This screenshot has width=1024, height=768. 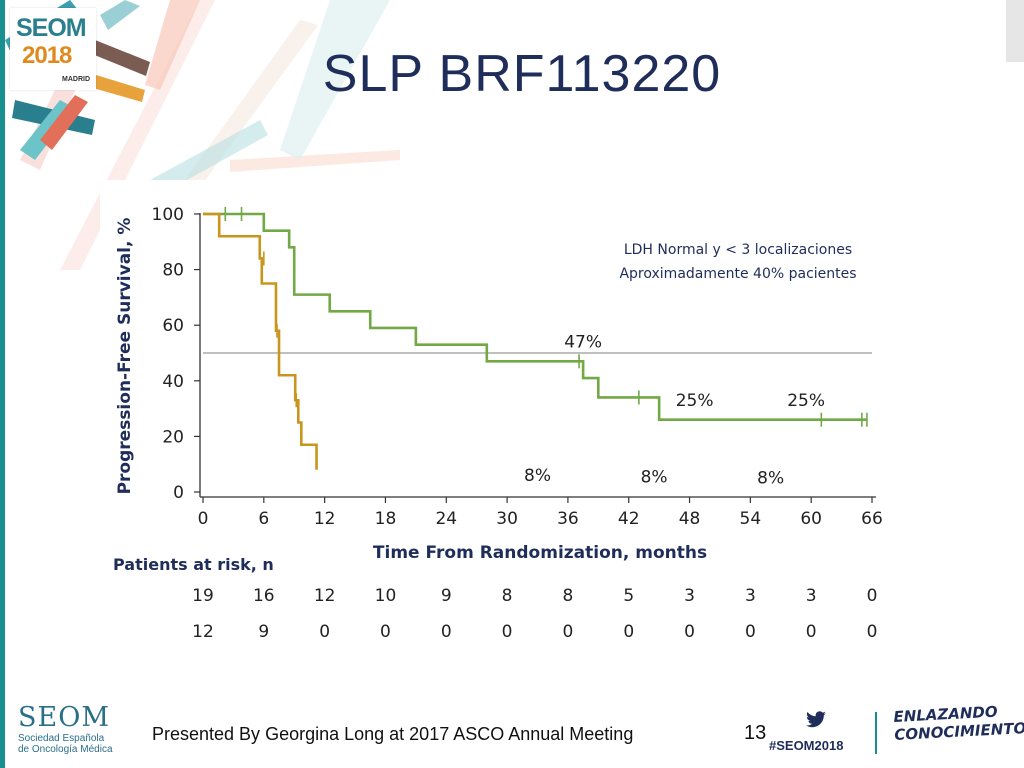 What do you see at coordinates (385, 632) in the screenshot?
I see `risk-cell-1-3: 0` at bounding box center [385, 632].